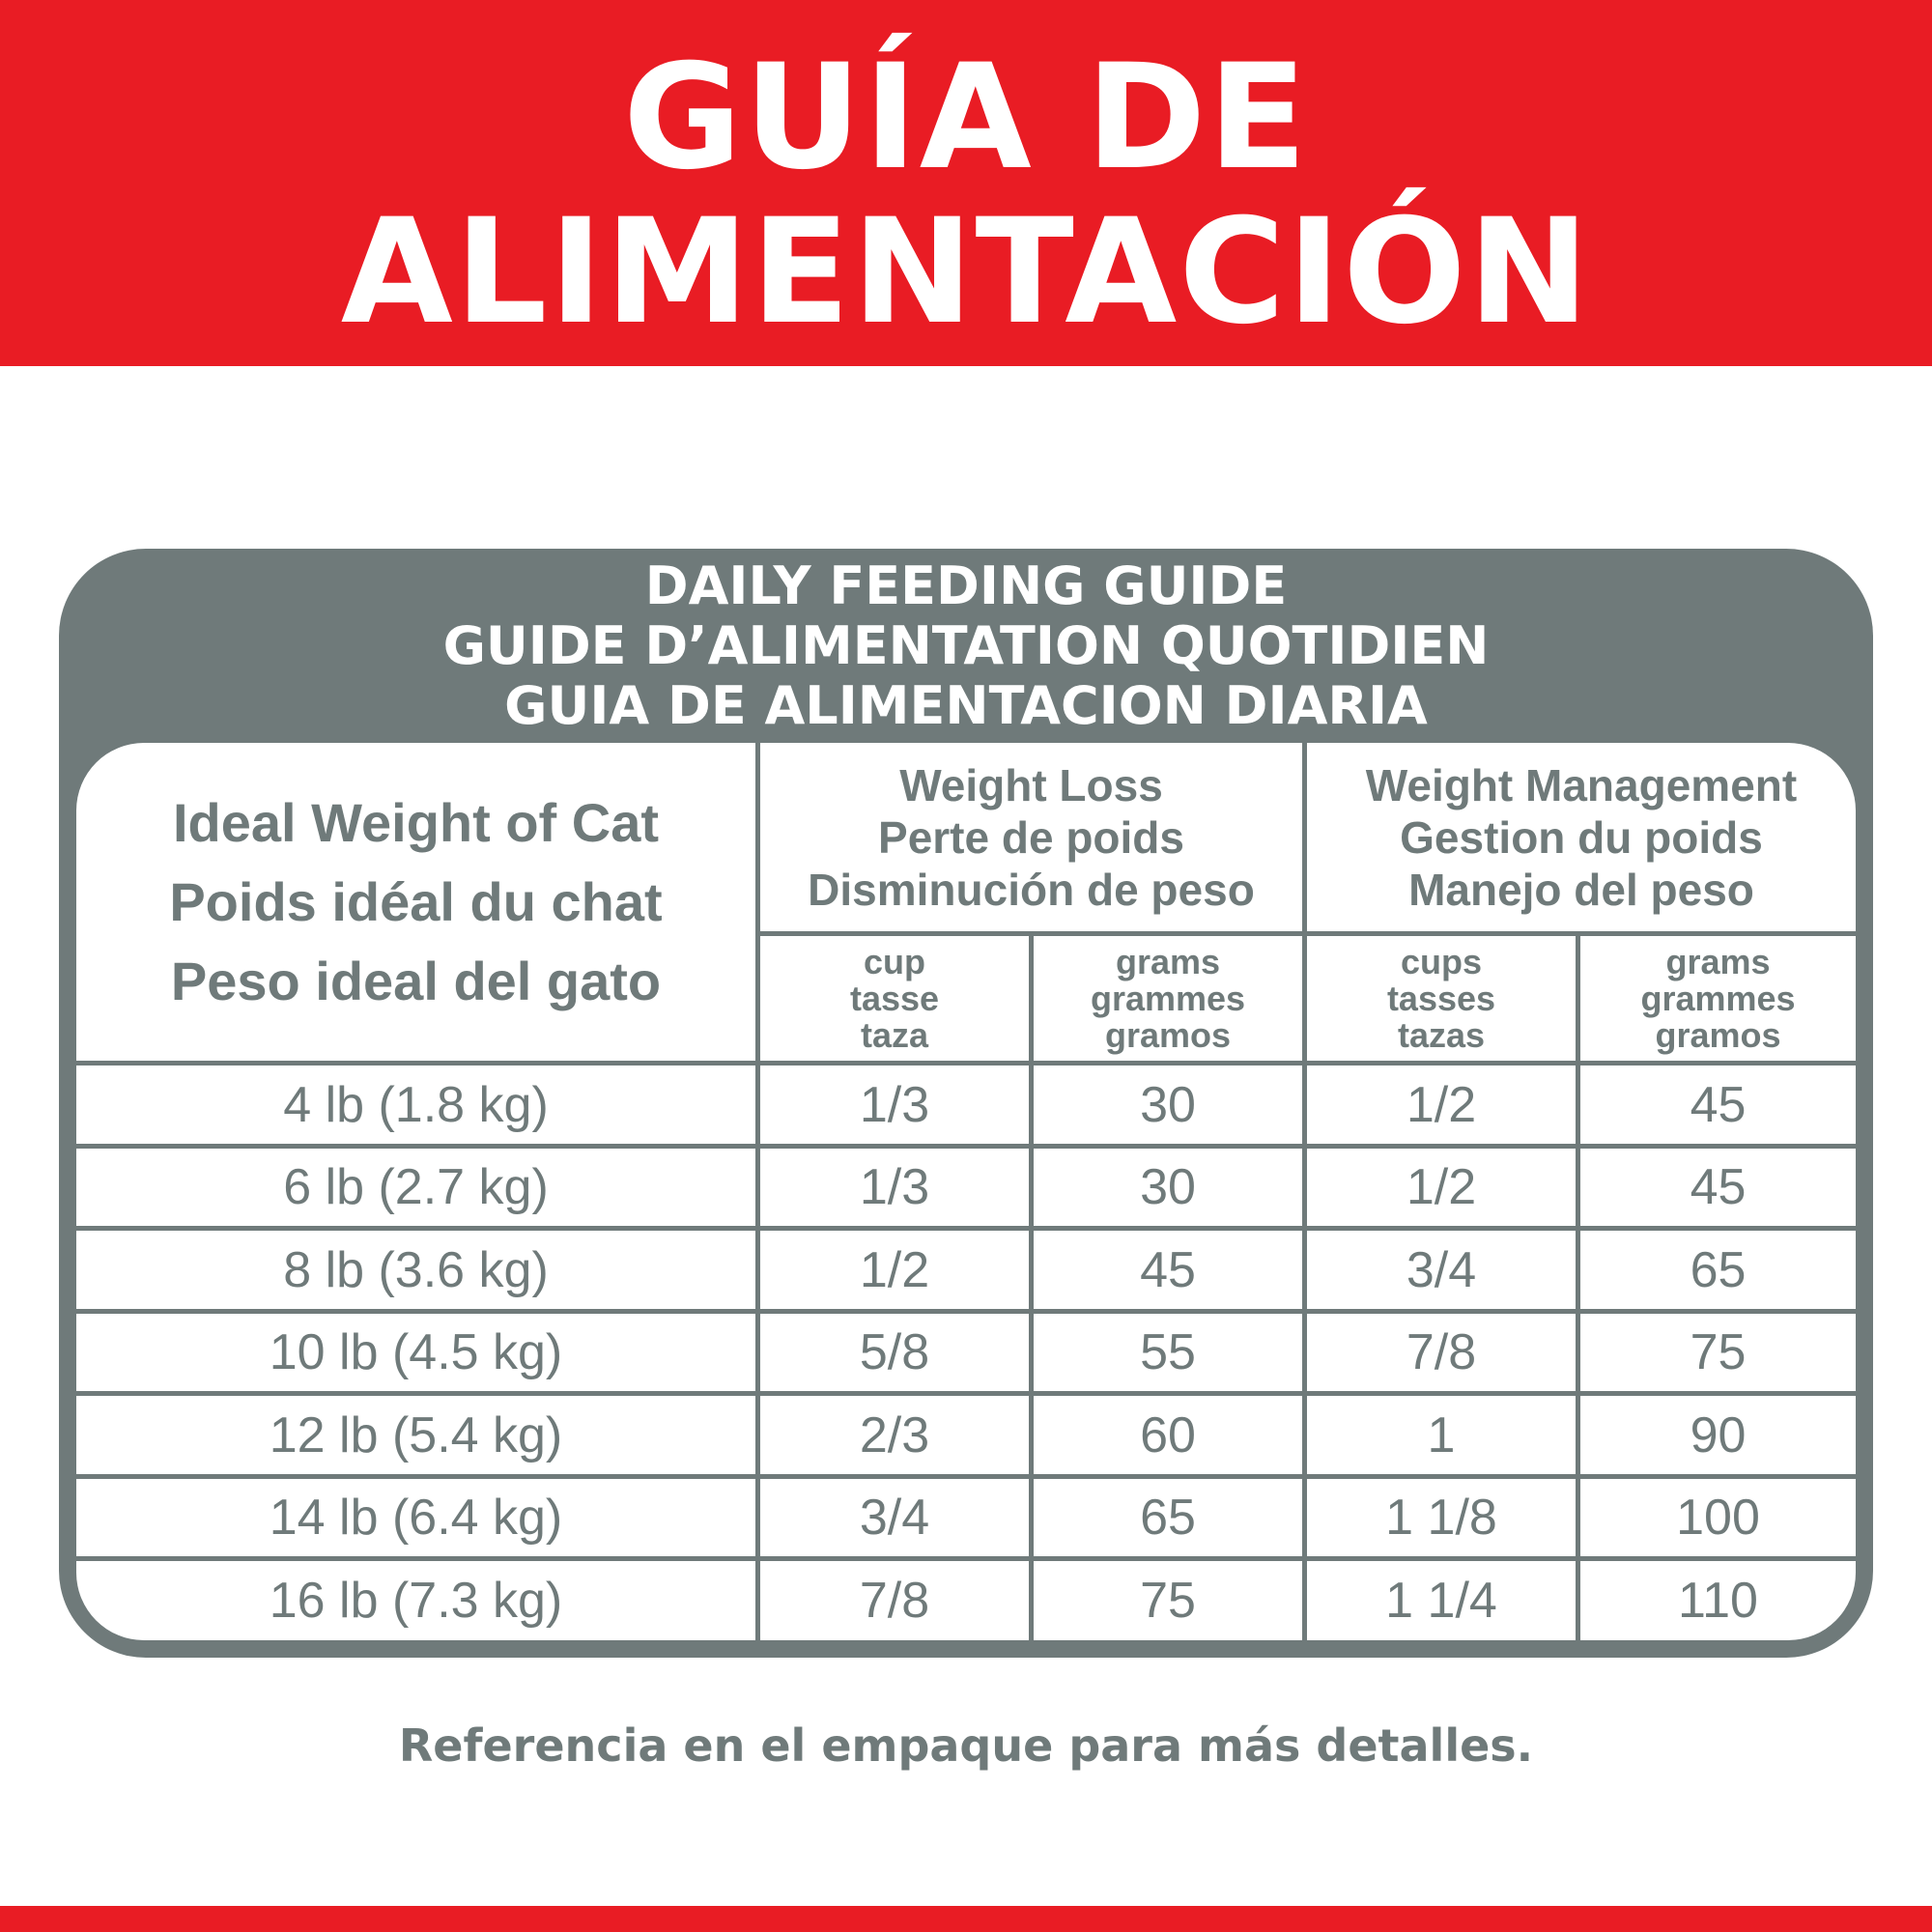 The height and width of the screenshot is (1932, 1932). Describe the element at coordinates (894, 1034) in the screenshot. I see `unit-label: taza` at that location.